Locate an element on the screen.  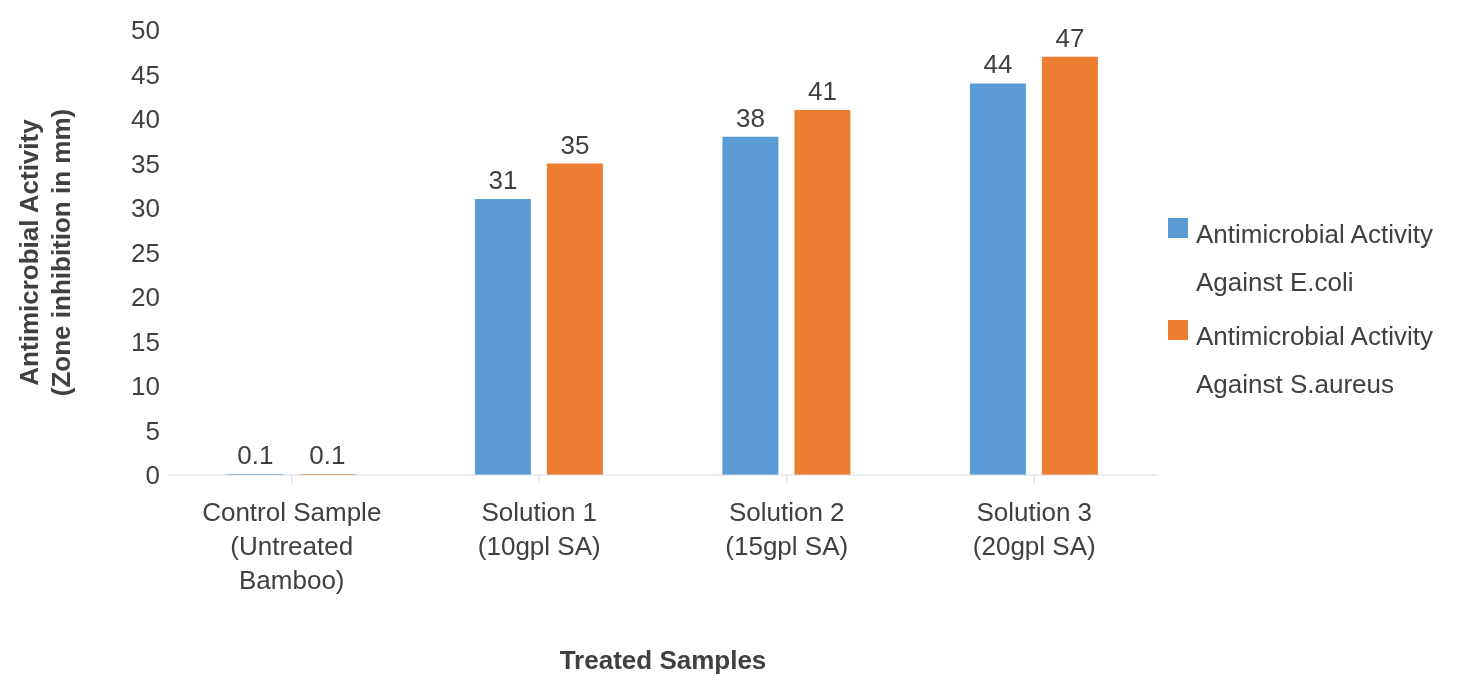
data-label: 38 is located at coordinates (750, 117).